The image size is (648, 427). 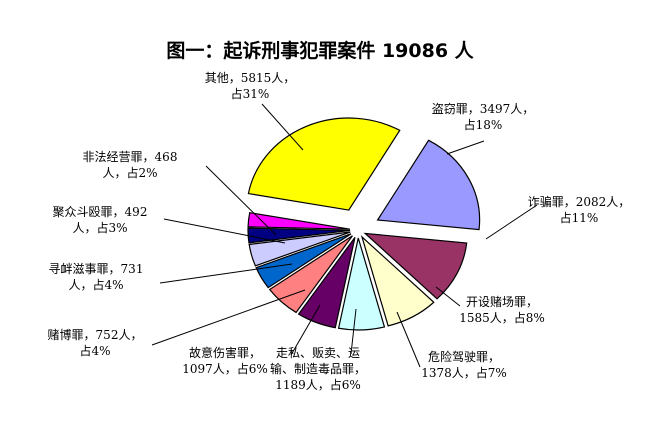 I want to click on slice-label-line: 聚众斗殴罪，492, so click(x=100, y=212).